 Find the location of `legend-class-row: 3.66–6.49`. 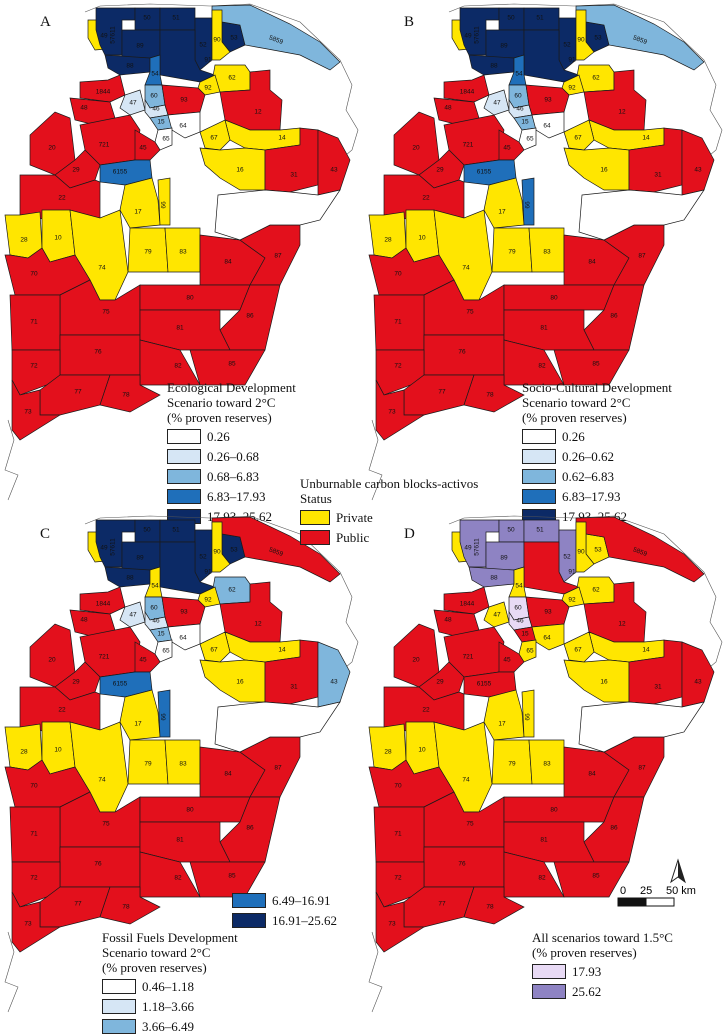

legend-class-row: 3.66–6.49 is located at coordinates (170, 1026).